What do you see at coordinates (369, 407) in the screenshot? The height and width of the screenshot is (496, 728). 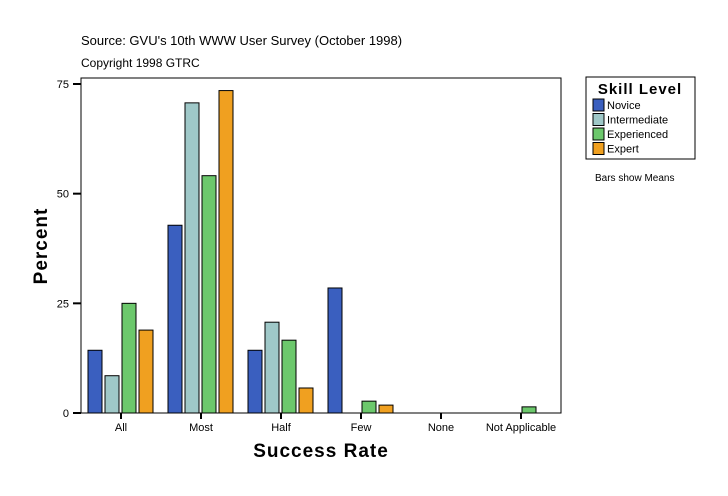 I see `bar-experienced-few` at bounding box center [369, 407].